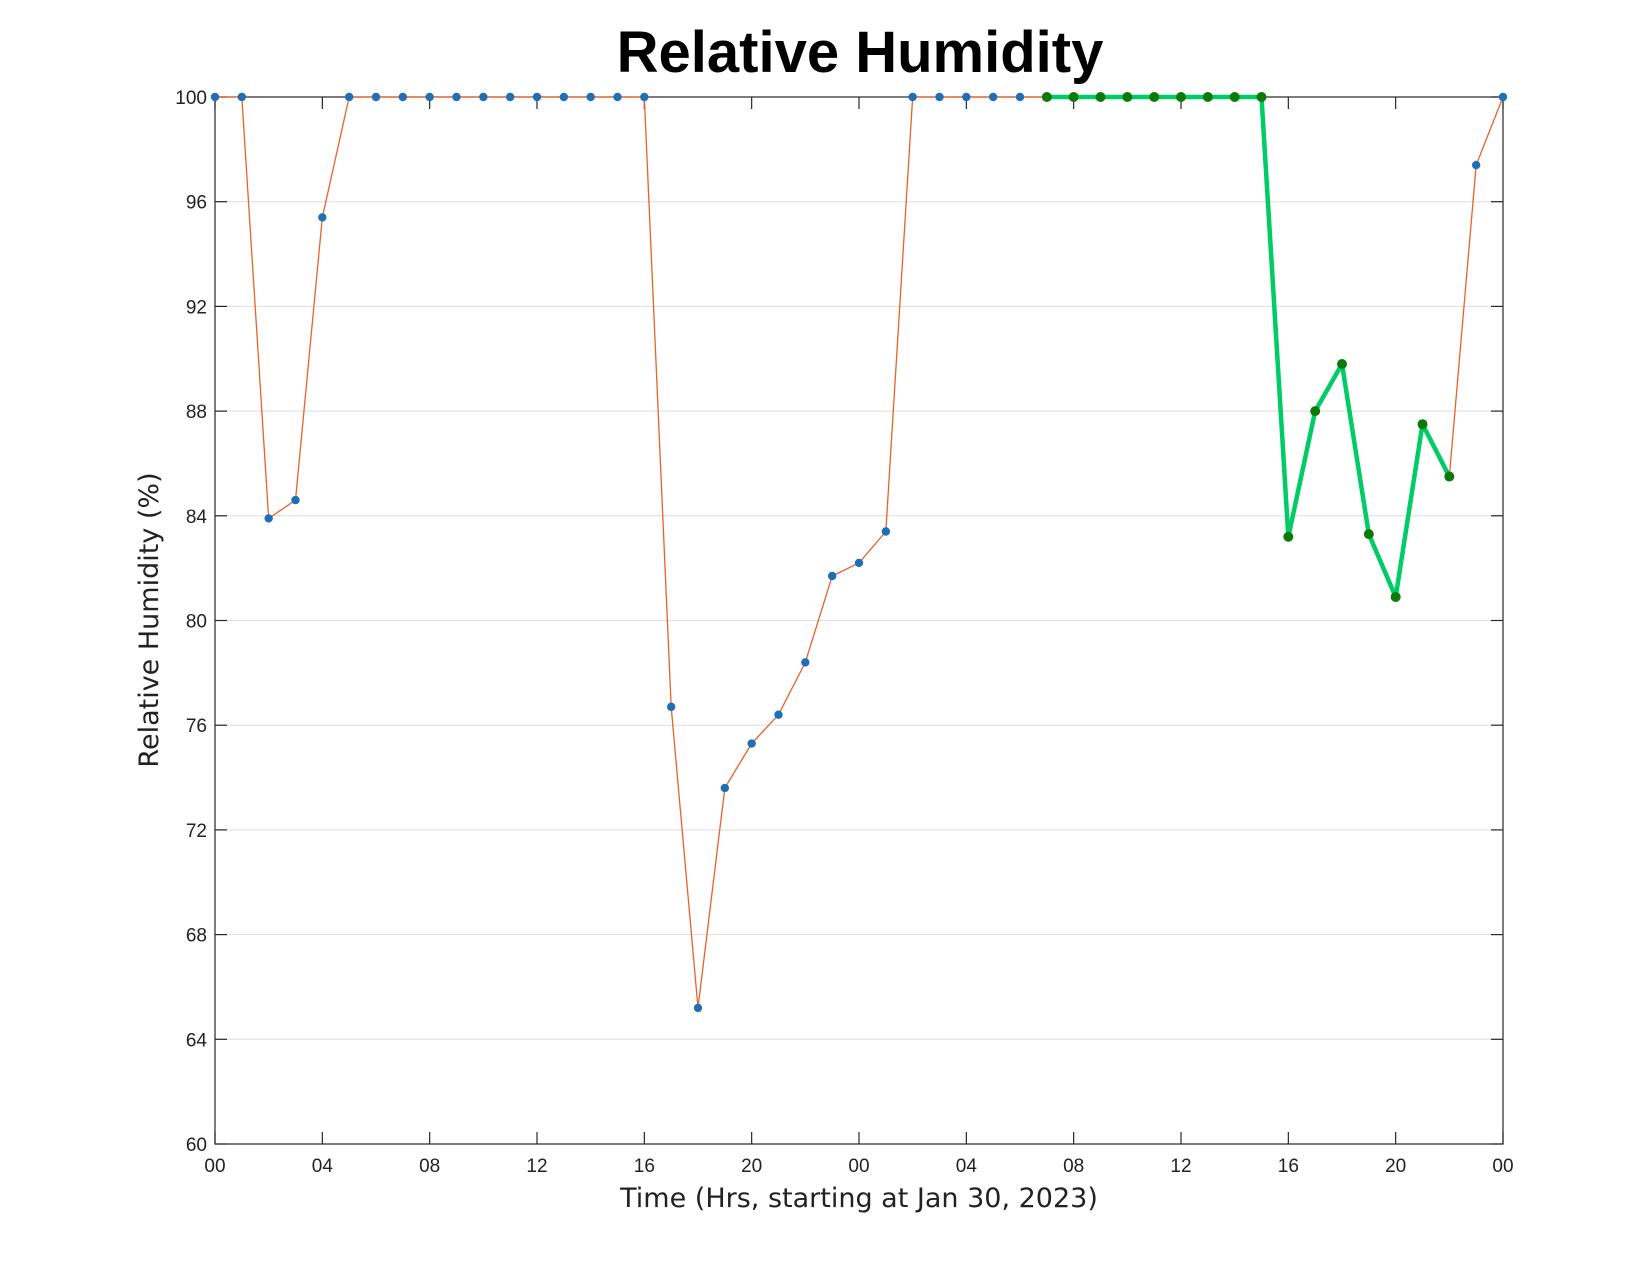 The height and width of the screenshot is (1275, 1650). Describe the element at coordinates (196, 726) in the screenshot. I see `y-tick-label: 76` at that location.